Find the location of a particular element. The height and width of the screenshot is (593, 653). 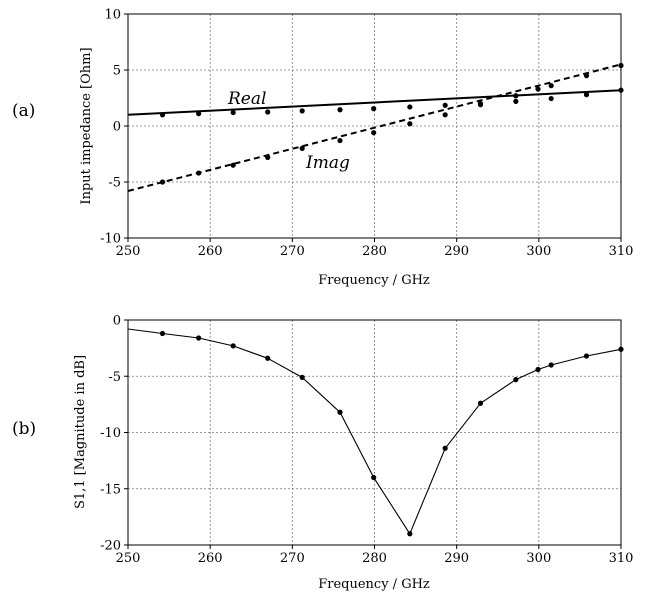

y-tick-label-b: -20 is located at coordinates (110, 546).